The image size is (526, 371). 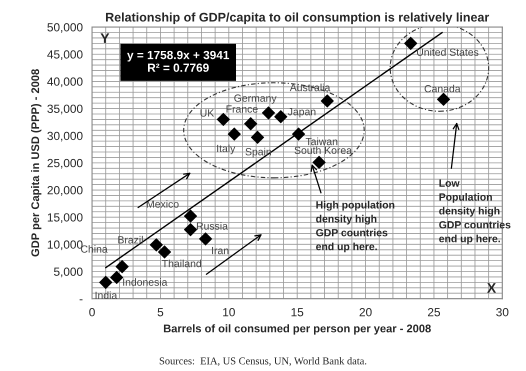 I want to click on annotation: Russia, so click(x=212, y=226).